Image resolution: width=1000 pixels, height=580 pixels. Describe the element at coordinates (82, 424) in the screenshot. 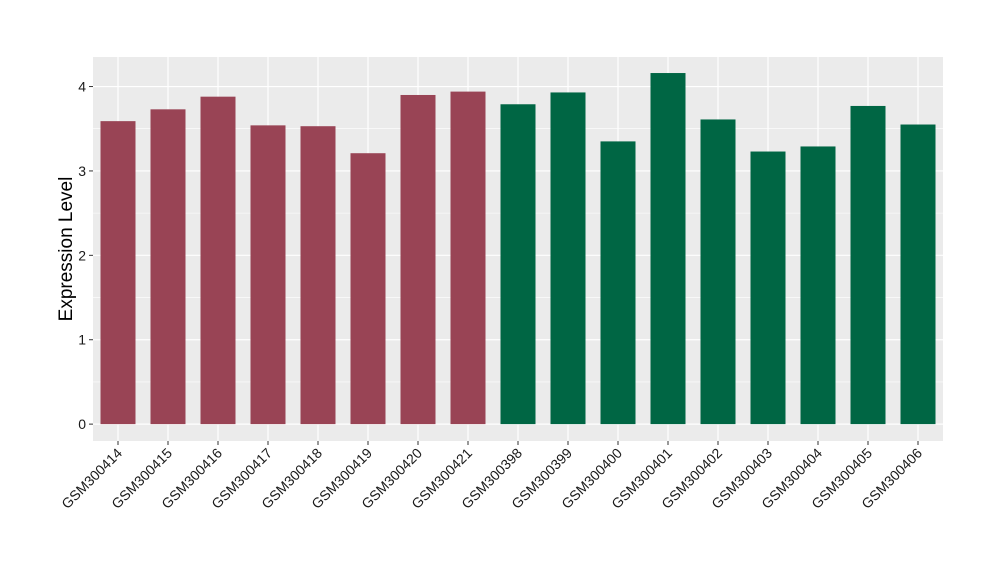

I see `y-tick-label: 0` at that location.